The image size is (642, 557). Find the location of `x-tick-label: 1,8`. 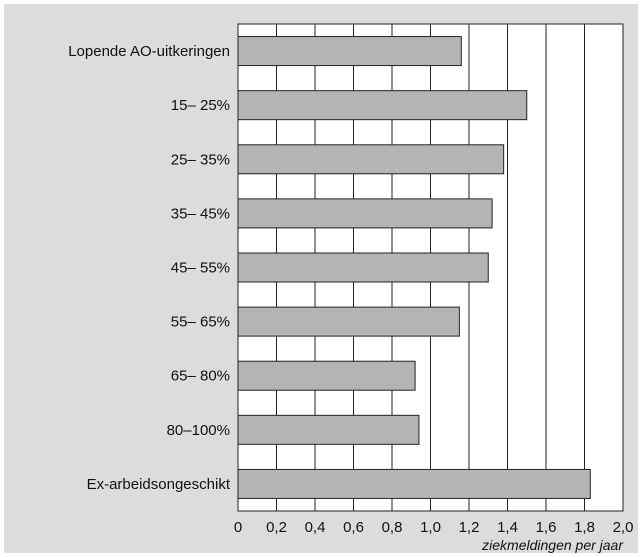

x-tick-label: 1,8 is located at coordinates (584, 527).